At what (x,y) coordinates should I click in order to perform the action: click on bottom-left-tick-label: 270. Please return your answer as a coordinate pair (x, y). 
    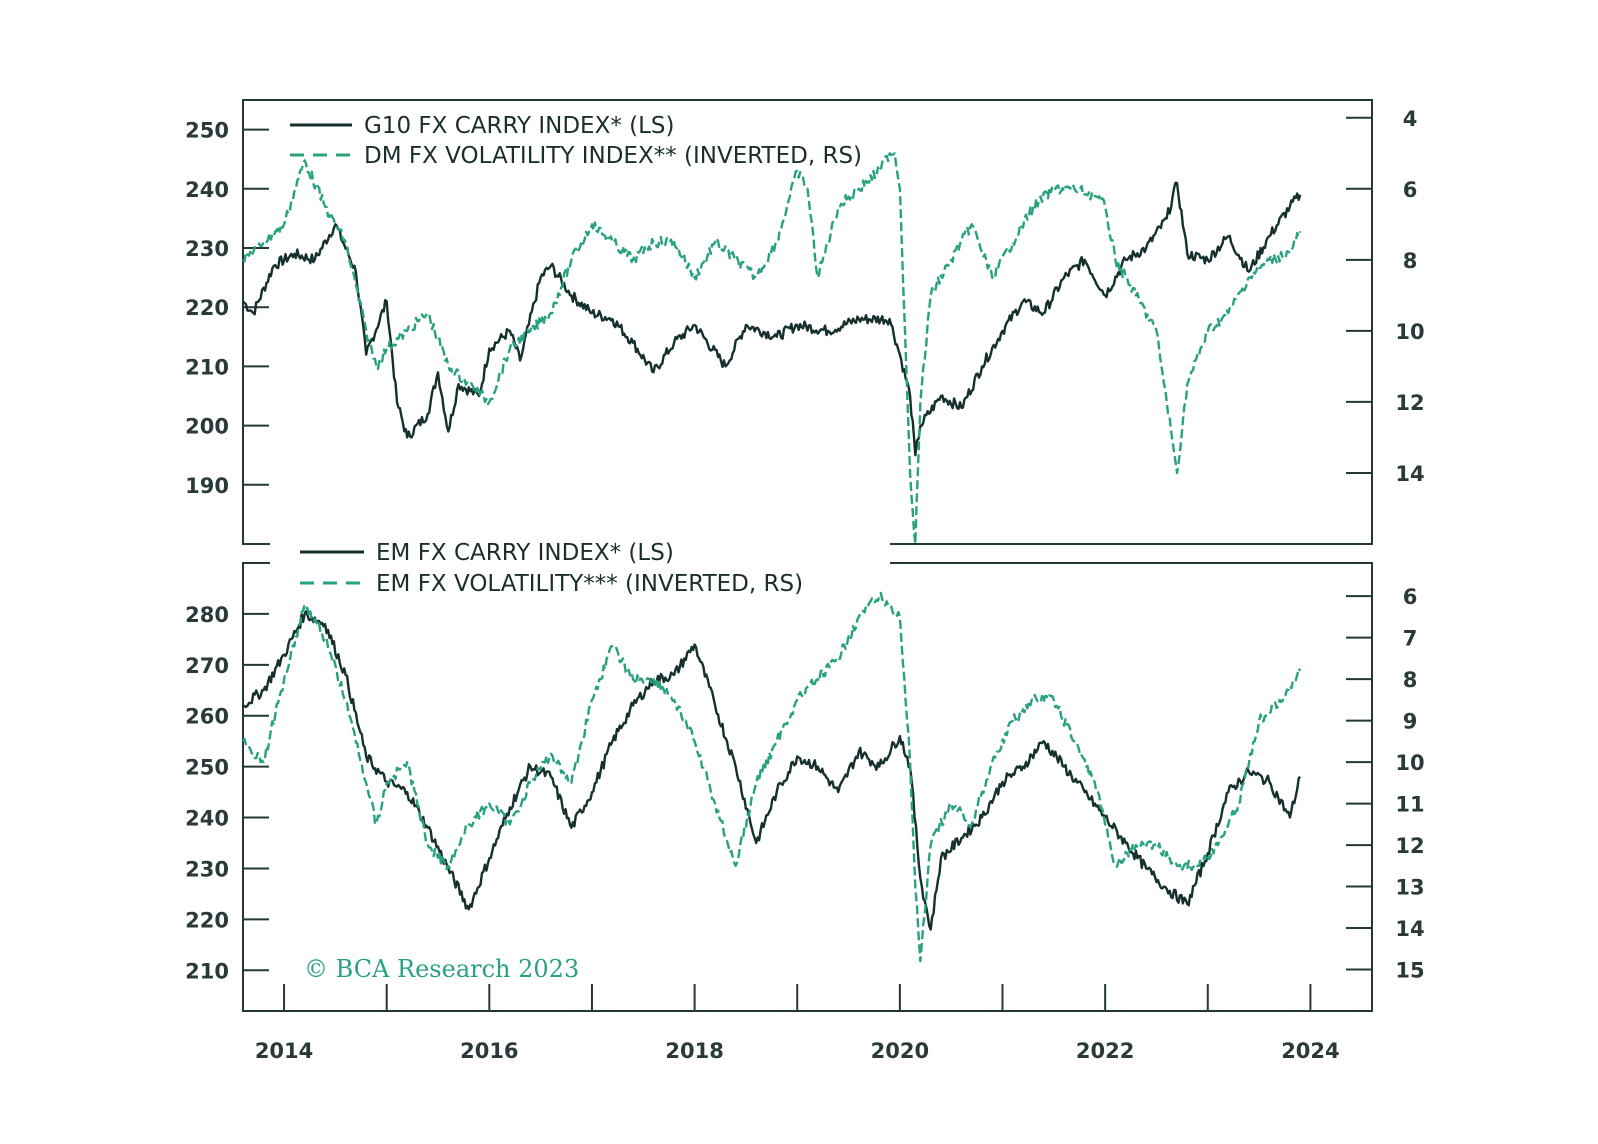
    Looking at the image, I should click on (207, 666).